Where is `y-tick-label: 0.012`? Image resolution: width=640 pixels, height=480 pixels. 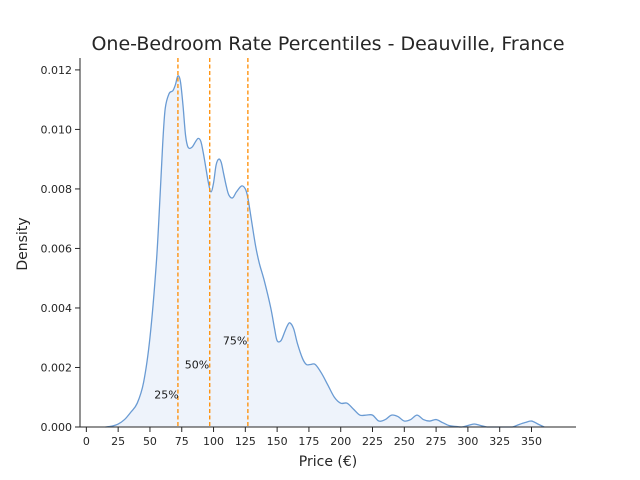
y-tick-label: 0.012 is located at coordinates (57, 70).